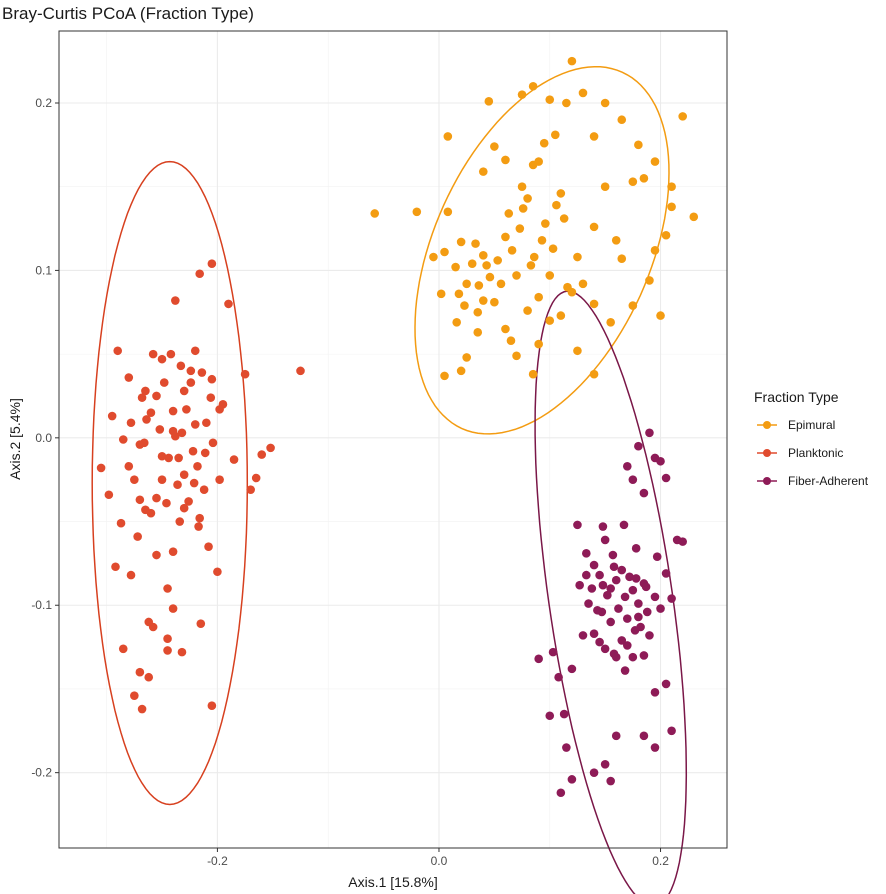 The height and width of the screenshot is (894, 886). Describe the element at coordinates (828, 481) in the screenshot. I see `legend-label: Fiber-Adherent` at that location.